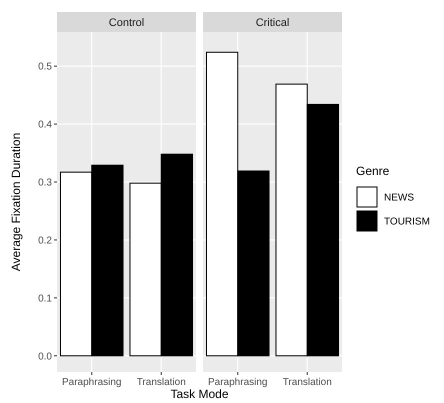 This screenshot has width=444, height=403. What do you see at coordinates (45, 298) in the screenshot?
I see `y-tick-label: 0.1` at bounding box center [45, 298].